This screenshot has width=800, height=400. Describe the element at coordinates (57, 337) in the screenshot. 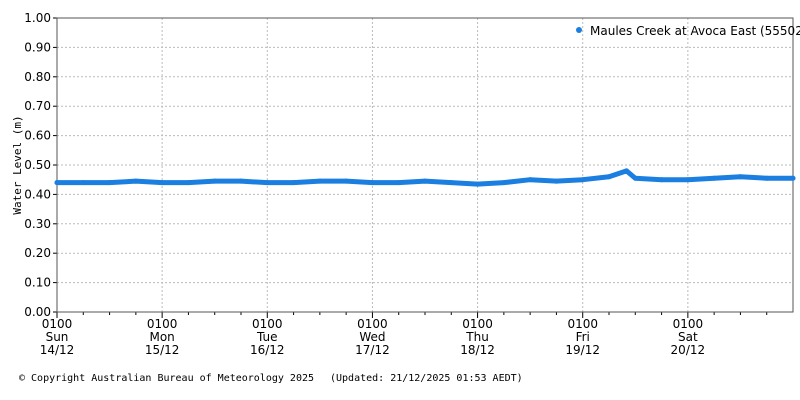

I see `x-tick-label-day: Sun` at that location.